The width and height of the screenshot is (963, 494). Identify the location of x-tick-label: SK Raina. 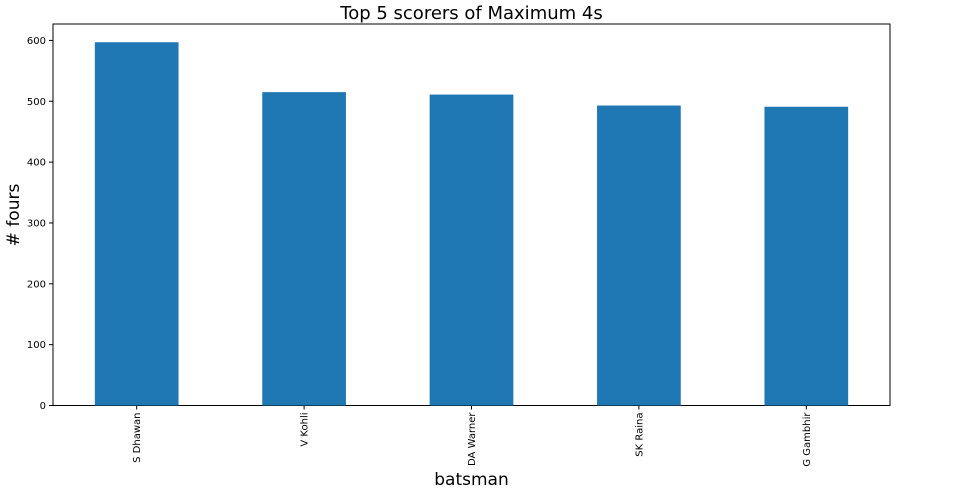
(639, 435).